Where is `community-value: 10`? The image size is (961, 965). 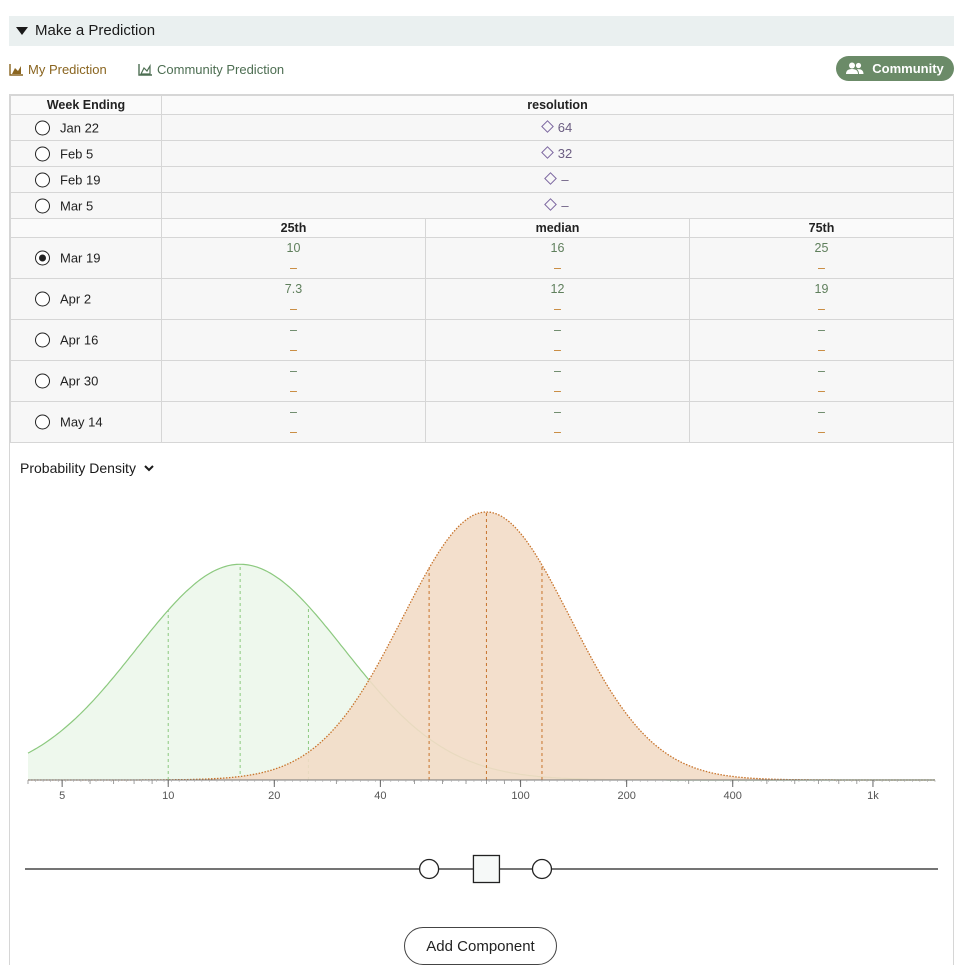 community-value: 10 is located at coordinates (293, 248).